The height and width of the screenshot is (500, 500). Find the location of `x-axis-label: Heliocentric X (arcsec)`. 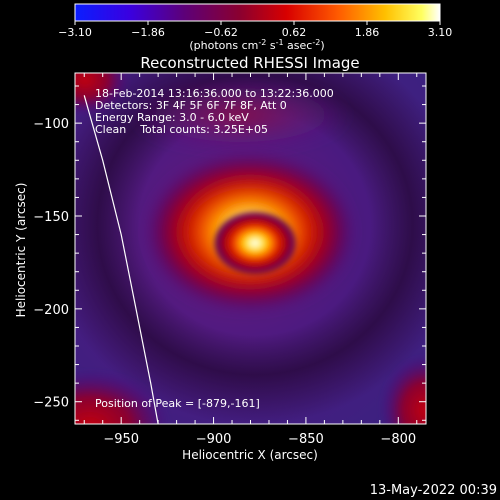

x-axis-label: Heliocentric X (arcsec) is located at coordinates (250, 455).